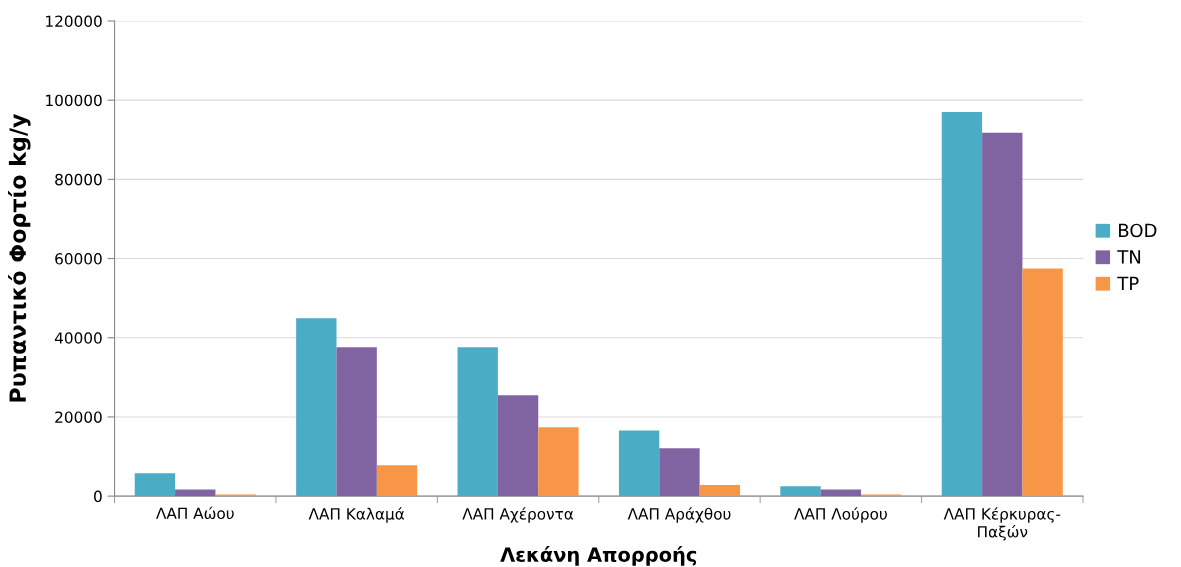 This screenshot has height=567, width=1181. What do you see at coordinates (1128, 283) in the screenshot?
I see `legend-label: TP` at bounding box center [1128, 283].